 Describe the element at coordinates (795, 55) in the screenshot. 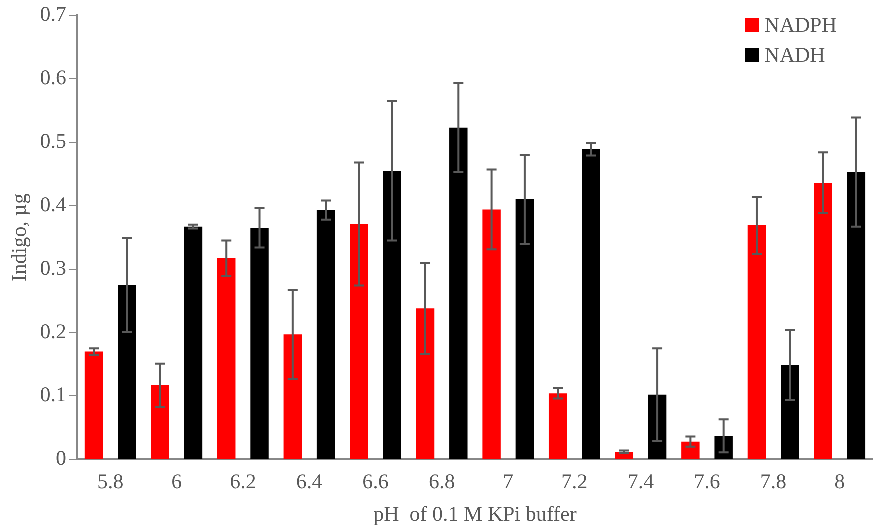

I see `legend-label: NADH` at that location.